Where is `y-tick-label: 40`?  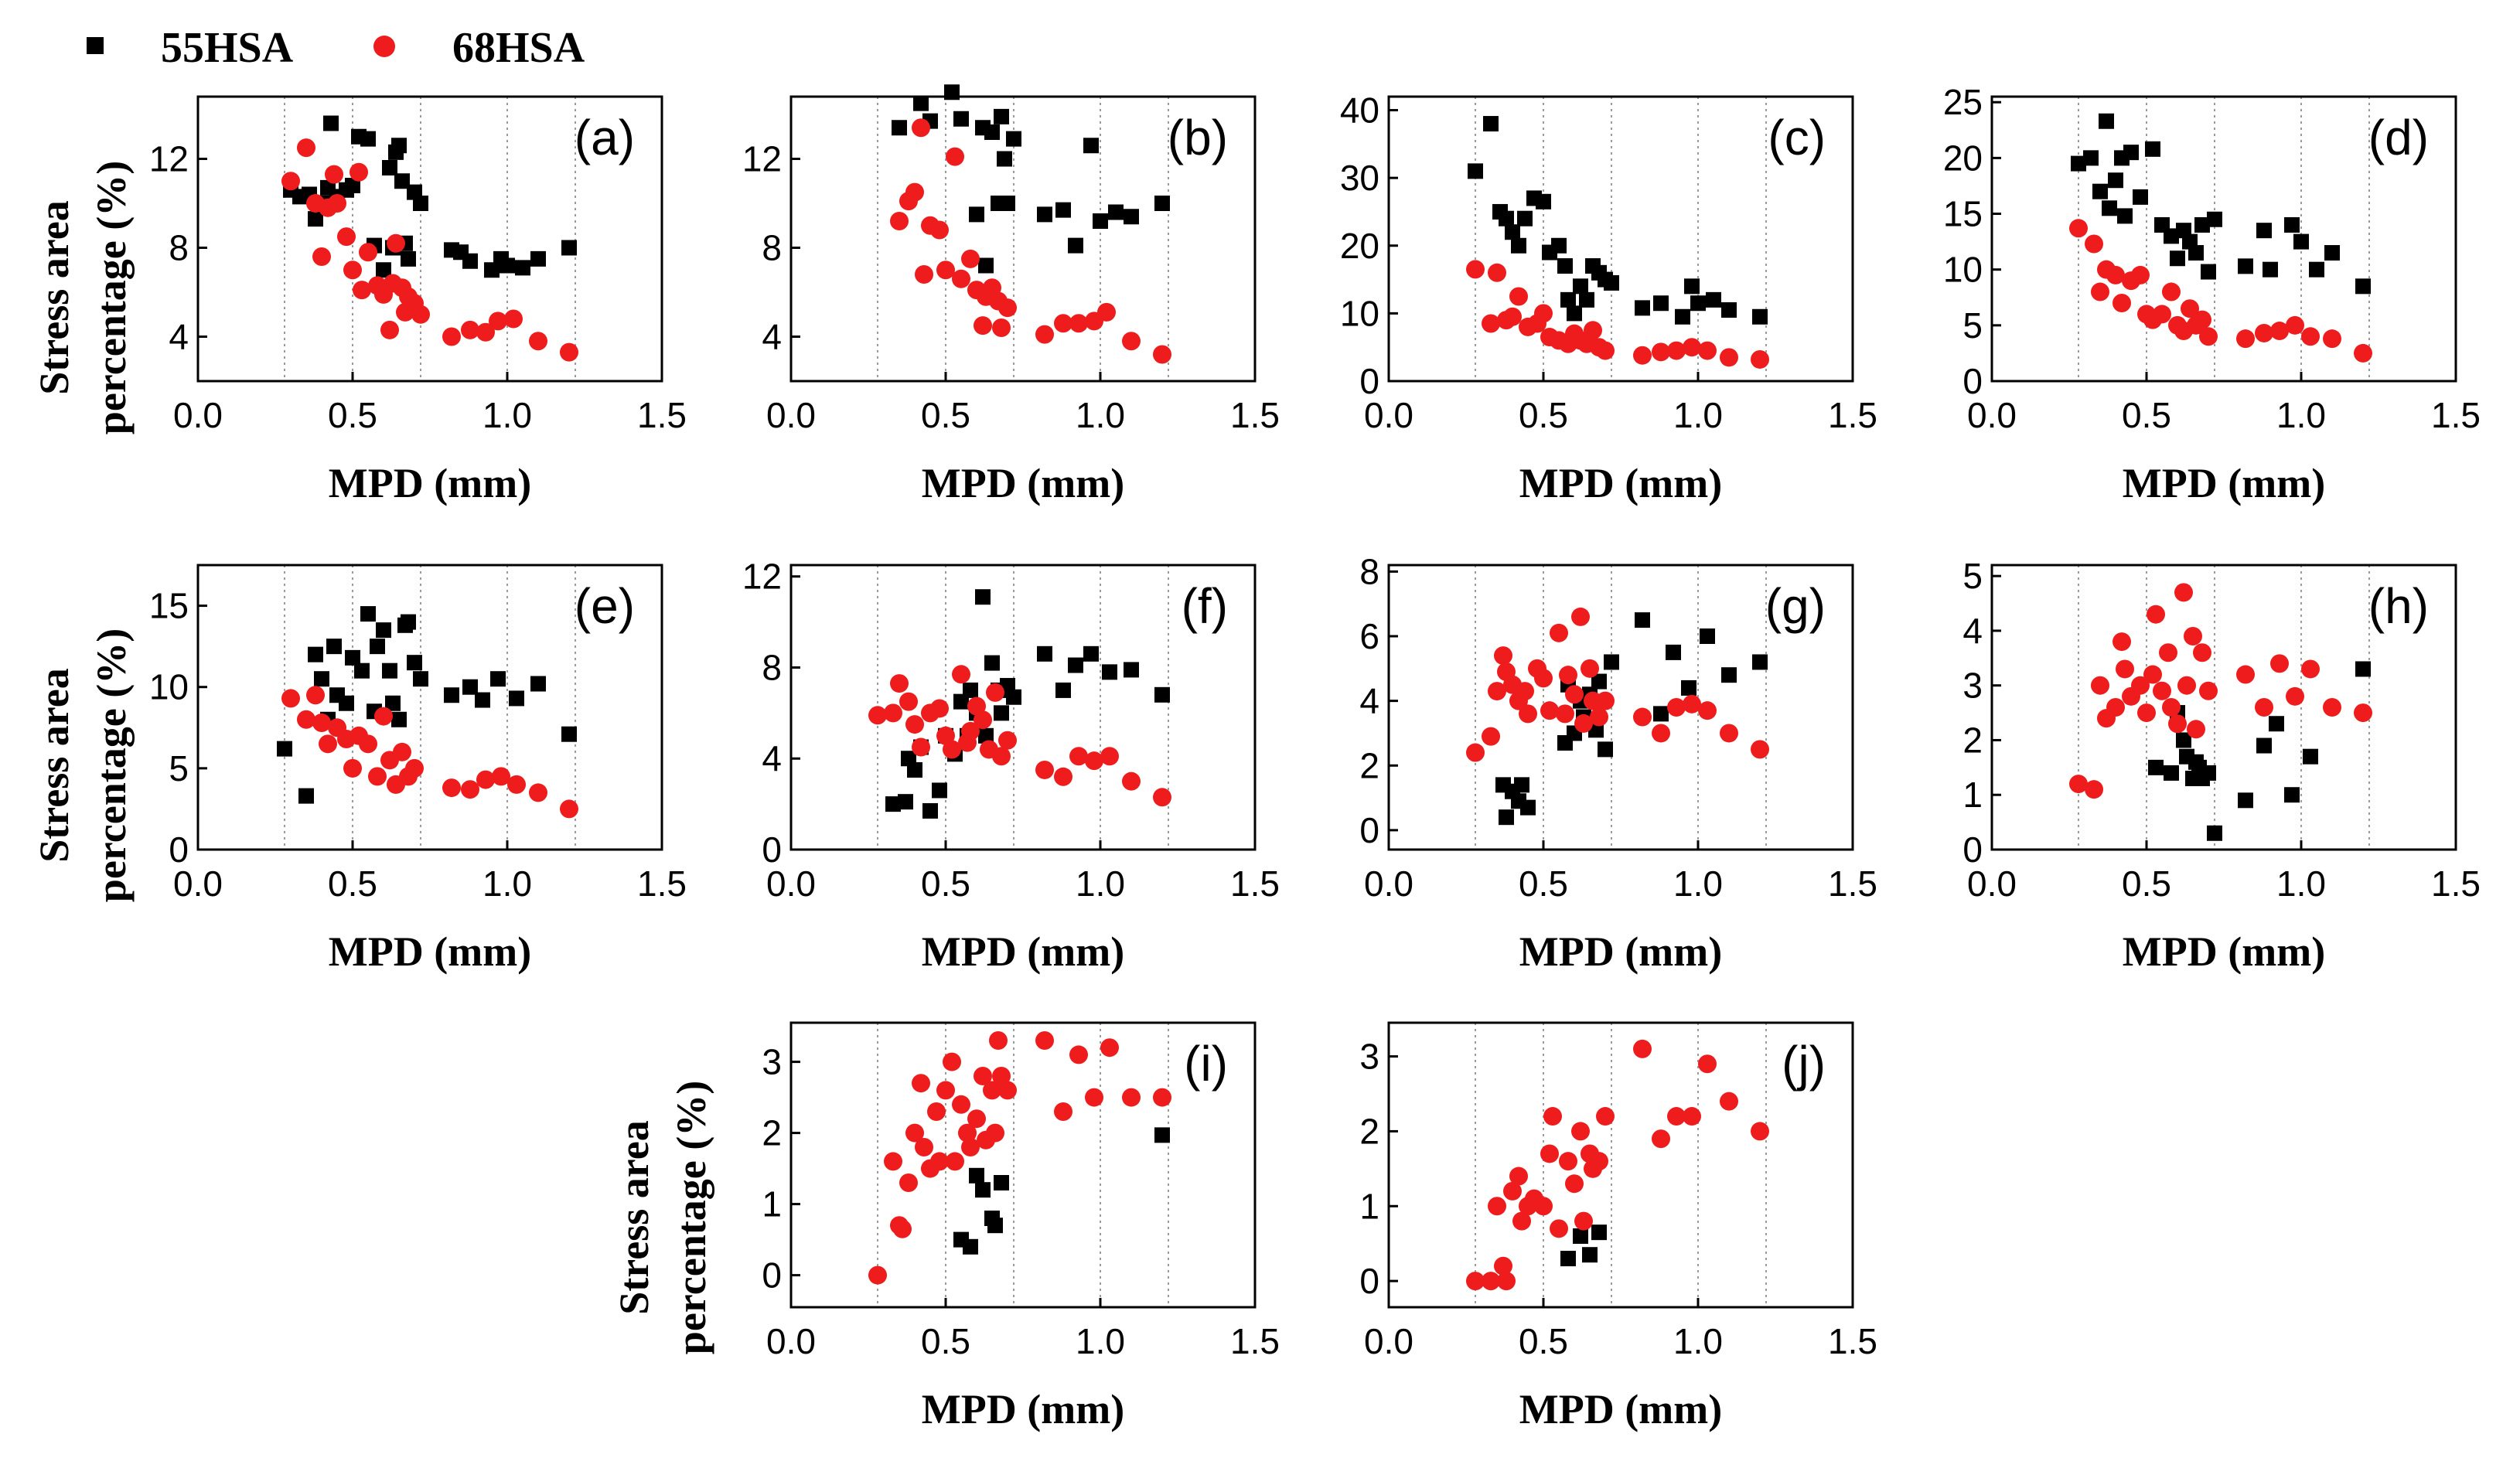
y-tick-label: 40 is located at coordinates (1359, 110).